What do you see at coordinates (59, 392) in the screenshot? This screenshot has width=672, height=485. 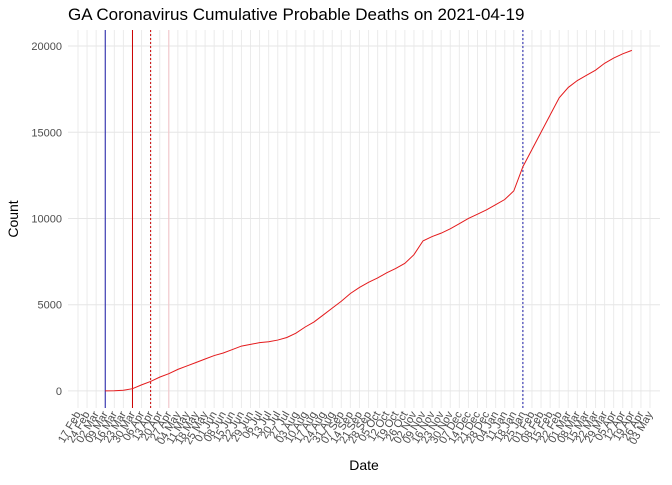 I see `y-tick-label: 0` at bounding box center [59, 392].